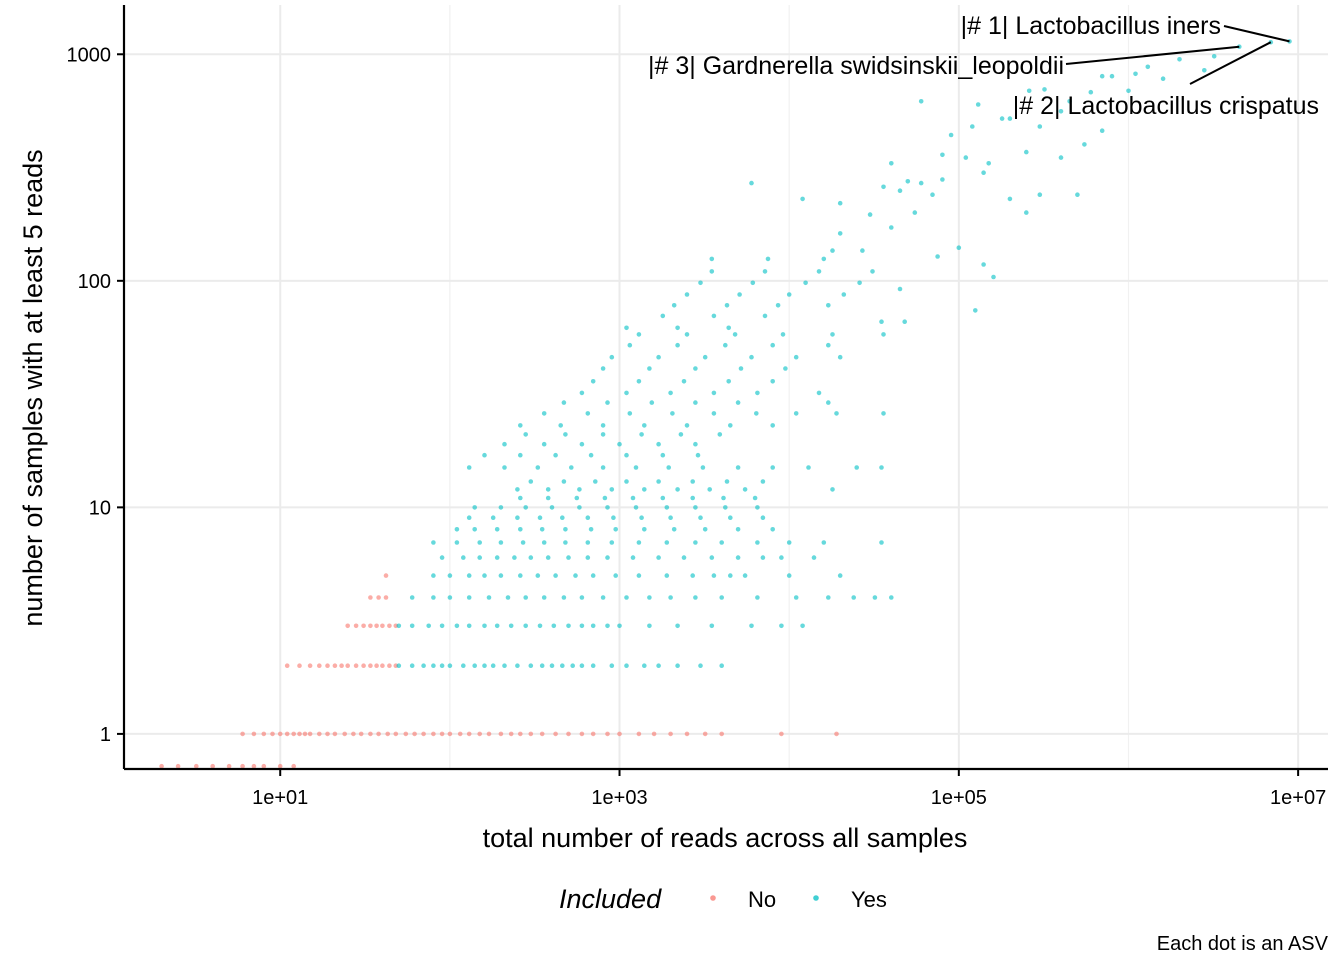 Image resolution: width=1344 pixels, height=960 pixels. What do you see at coordinates (1298, 798) in the screenshot?
I see `x-tick-label: 1e+07` at bounding box center [1298, 798].